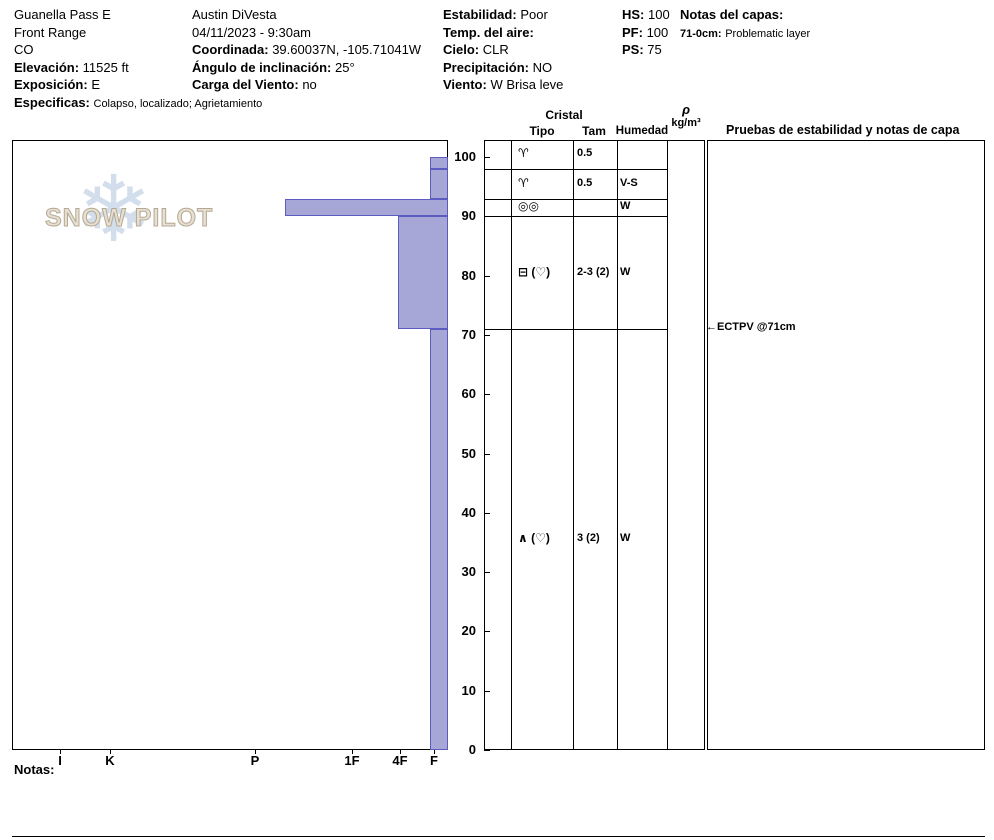 This screenshot has width=994, height=840. What do you see at coordinates (468, 394) in the screenshot?
I see `depth-tick-label: 60` at bounding box center [468, 394].